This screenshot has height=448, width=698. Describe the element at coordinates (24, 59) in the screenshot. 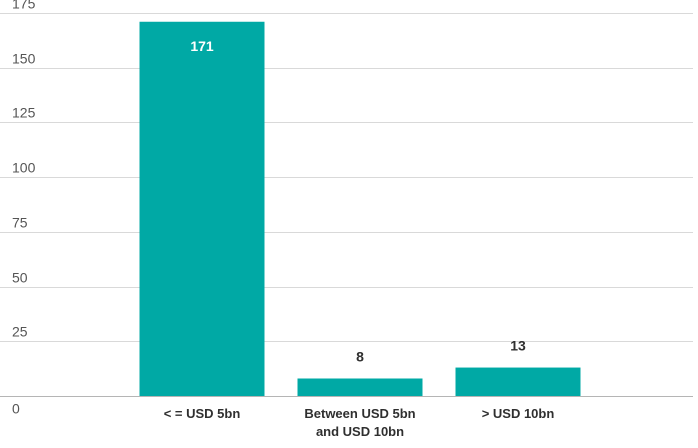

I see `y-tick-label: 150` at that location.